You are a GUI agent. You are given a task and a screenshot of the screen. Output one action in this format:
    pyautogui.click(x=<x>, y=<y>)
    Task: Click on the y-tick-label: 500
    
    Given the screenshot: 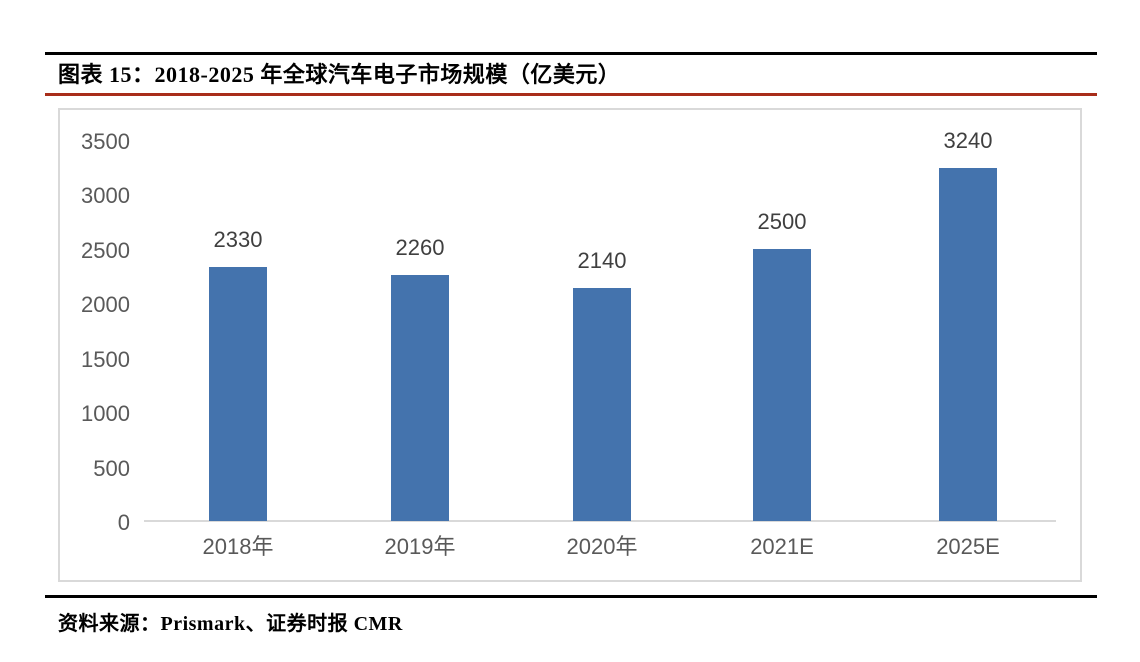 What is the action you would take?
    pyautogui.click(x=111, y=468)
    